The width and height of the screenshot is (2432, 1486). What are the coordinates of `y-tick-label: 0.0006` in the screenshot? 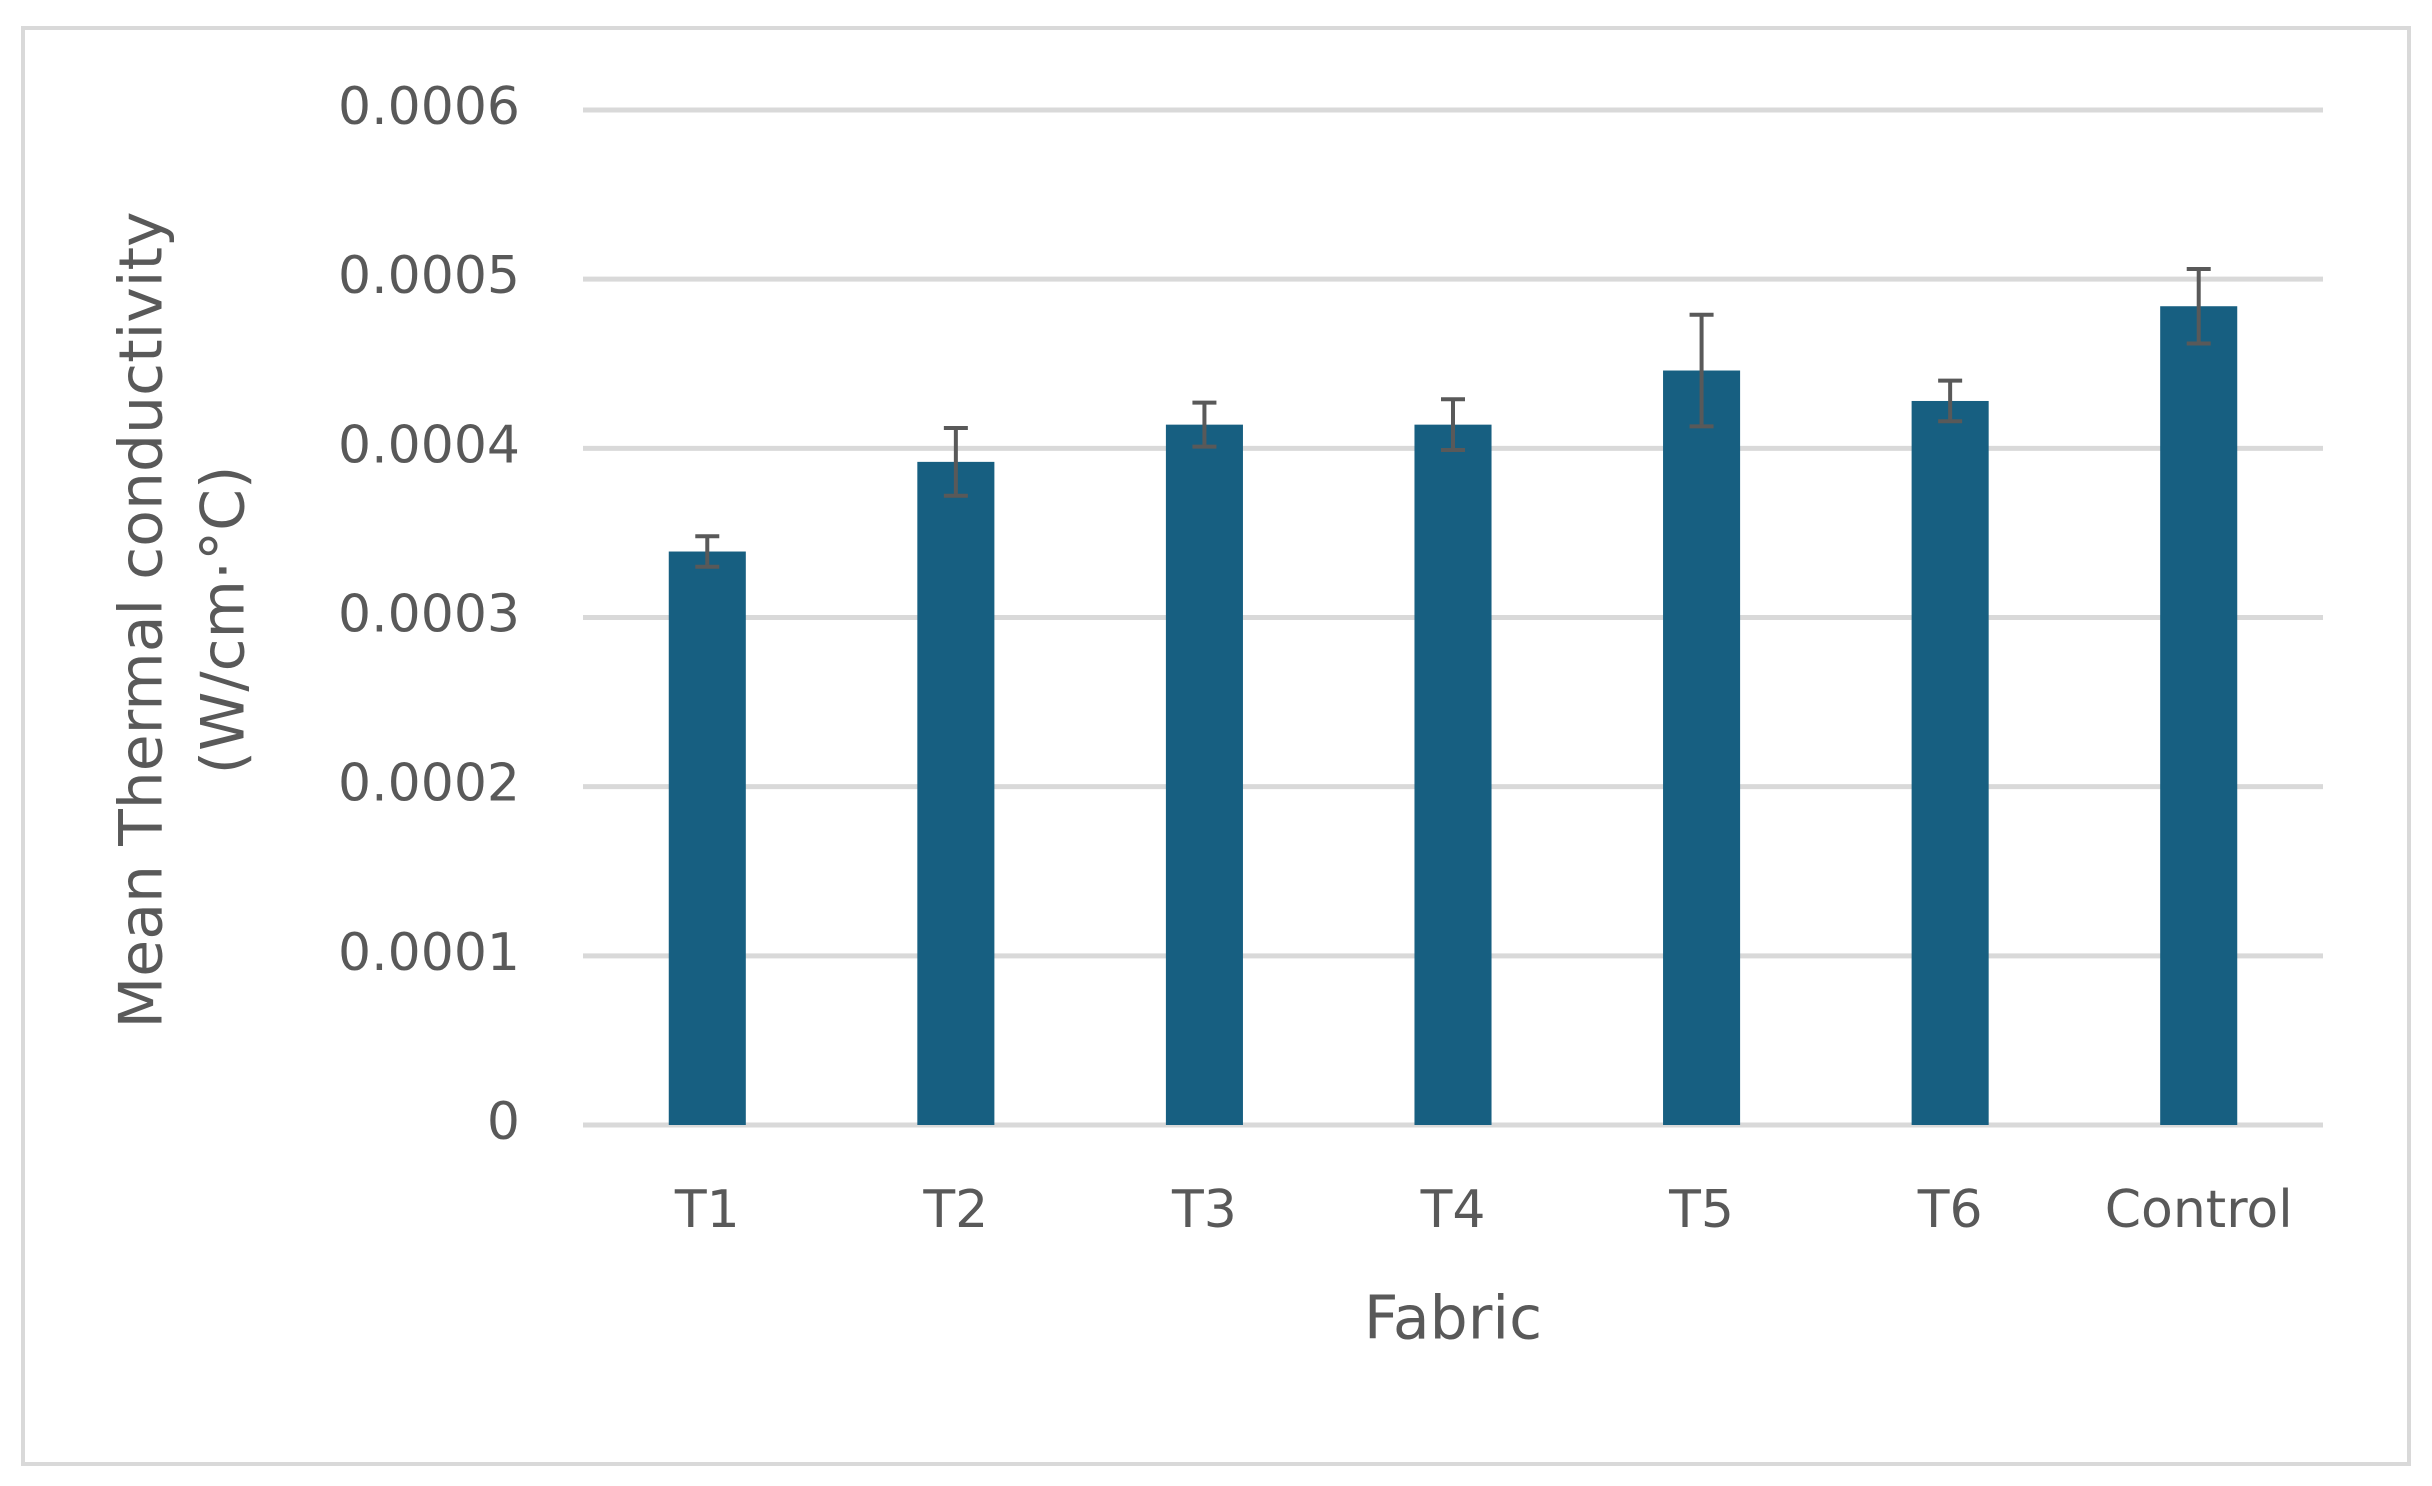 It's located at (429, 107).